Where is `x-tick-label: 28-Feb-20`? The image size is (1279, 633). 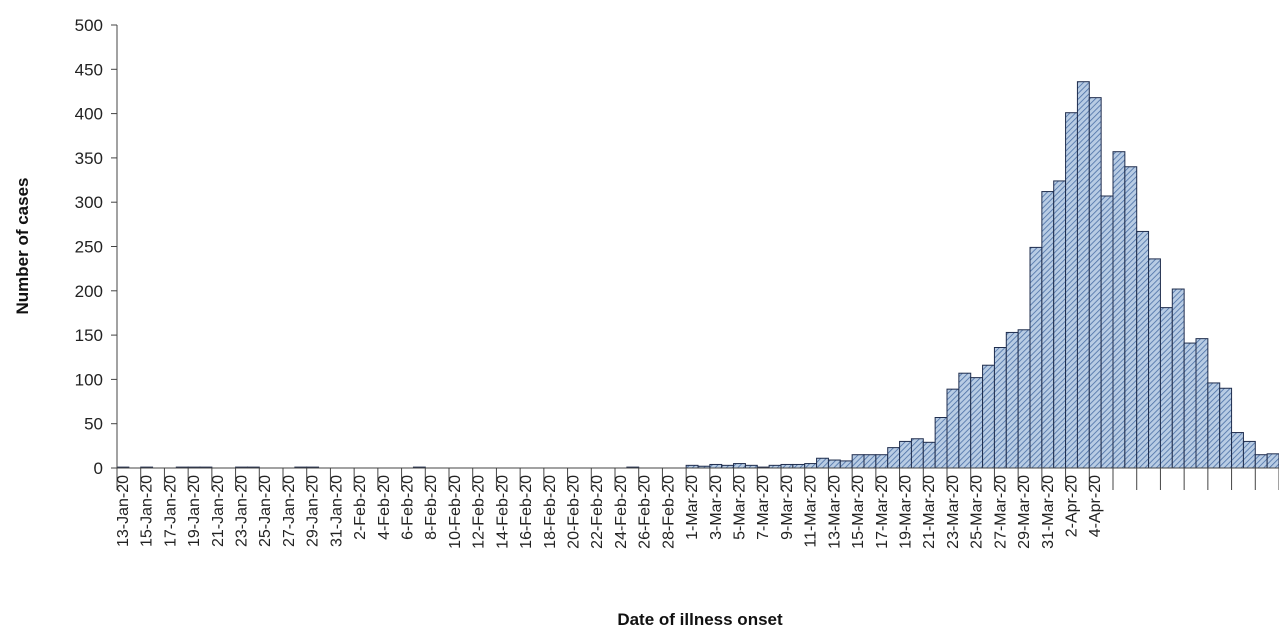
x-tick-label: 28-Feb-20 is located at coordinates (668, 512).